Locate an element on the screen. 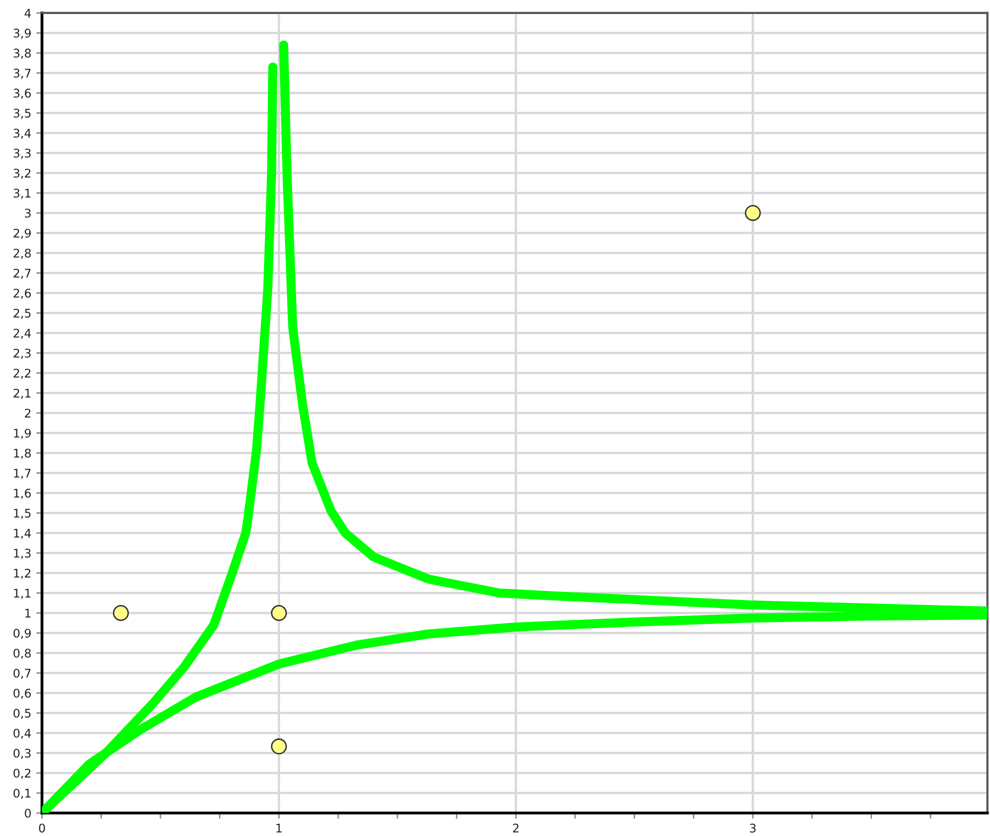 This screenshot has width=990, height=836. y-tick-label: 4 is located at coordinates (27, 13).